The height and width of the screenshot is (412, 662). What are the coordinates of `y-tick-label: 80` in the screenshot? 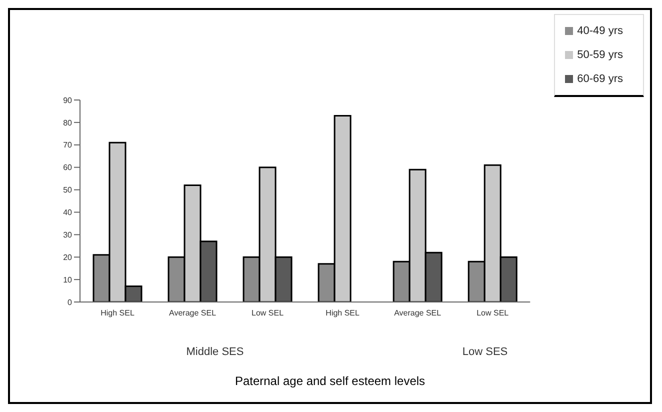 It's located at (68, 123).